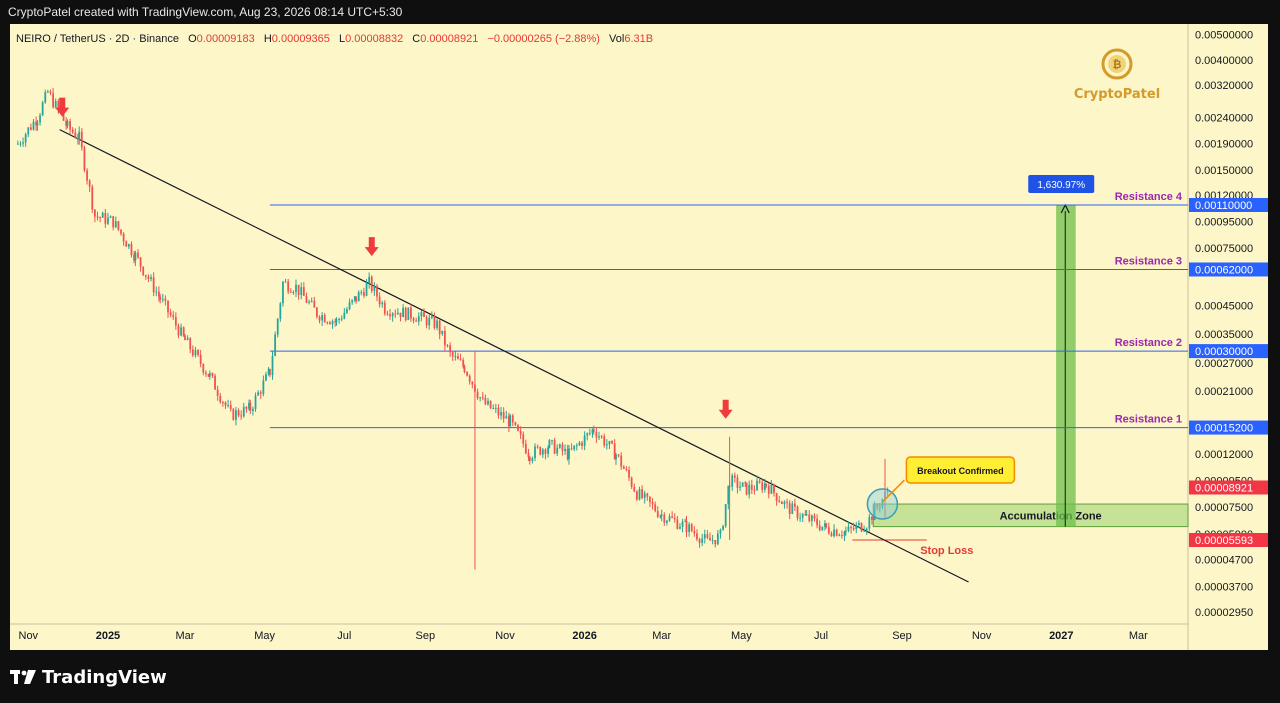 This screenshot has height=703, width=1280. I want to click on breakout-circle, so click(882, 504).